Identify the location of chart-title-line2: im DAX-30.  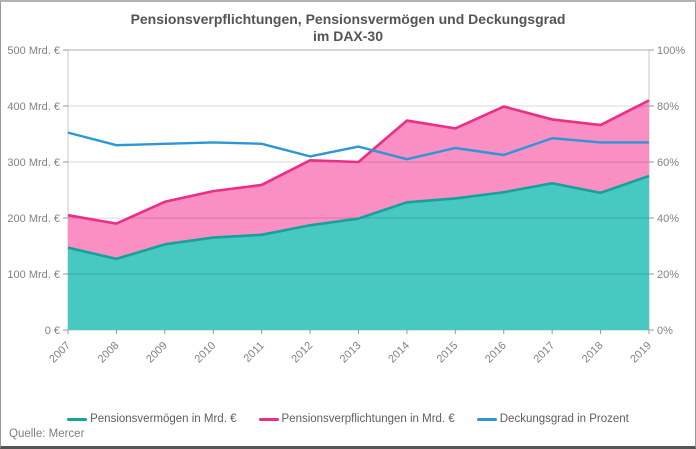
(348, 35).